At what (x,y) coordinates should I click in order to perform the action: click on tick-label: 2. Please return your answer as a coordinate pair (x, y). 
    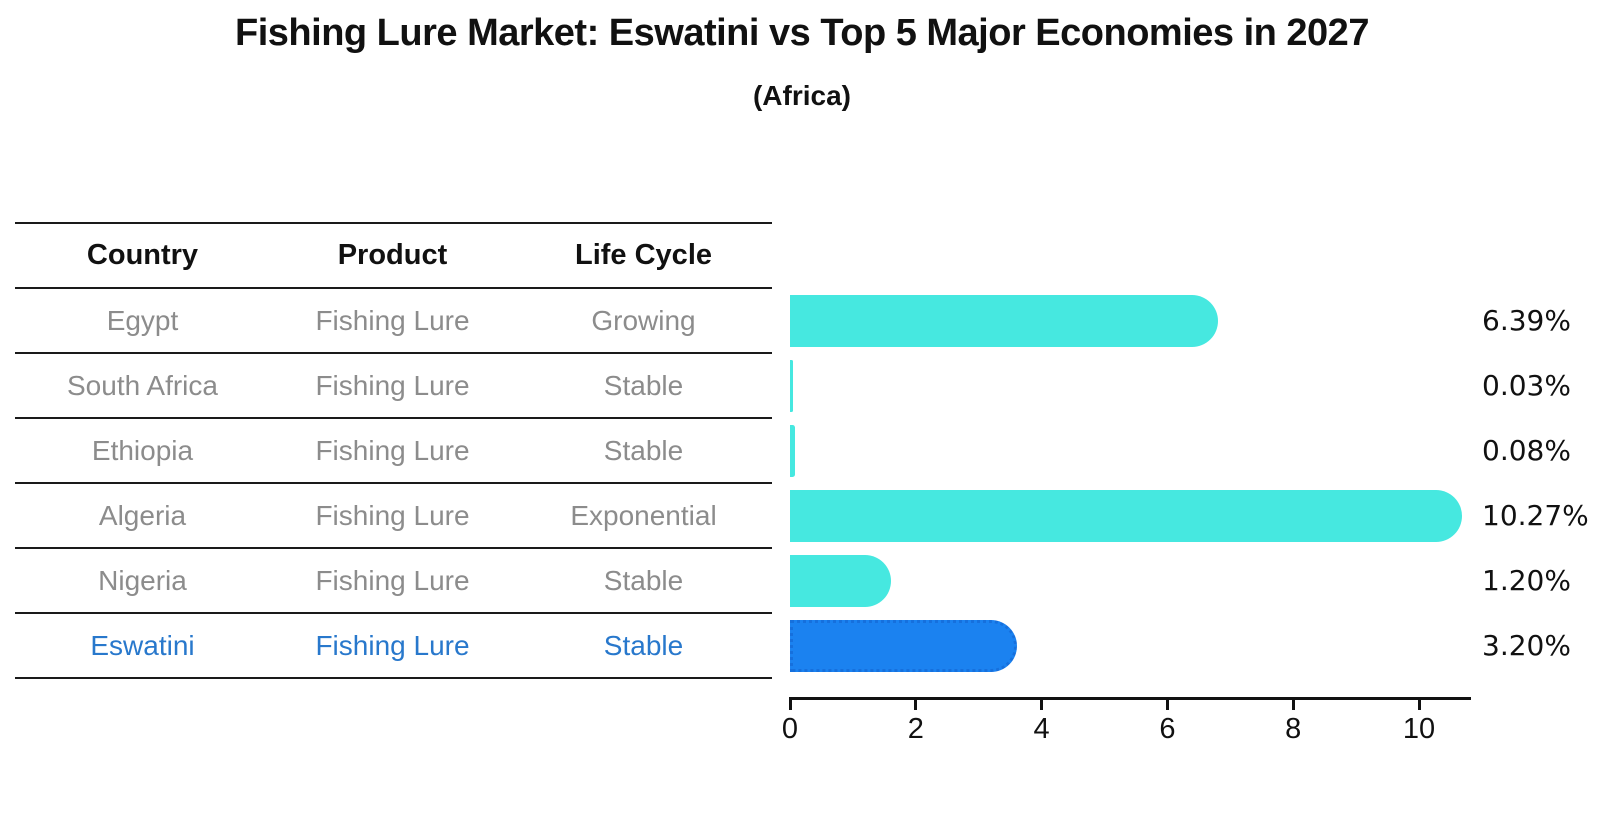
    Looking at the image, I should click on (915, 729).